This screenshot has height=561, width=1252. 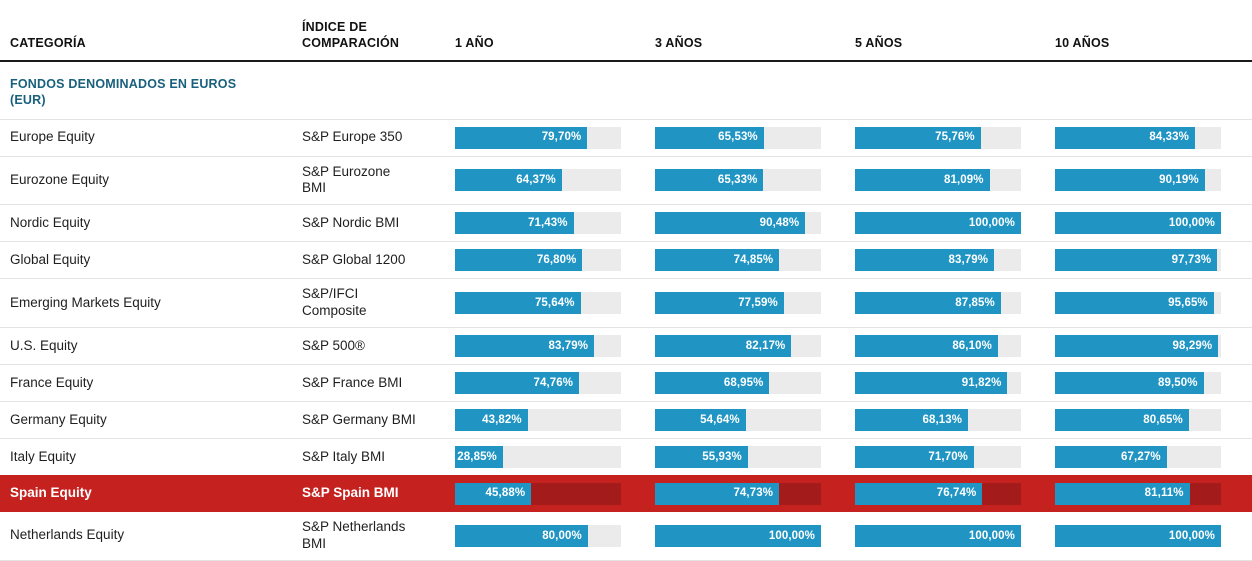 I want to click on bar-value-label: 65,53%, so click(x=738, y=137).